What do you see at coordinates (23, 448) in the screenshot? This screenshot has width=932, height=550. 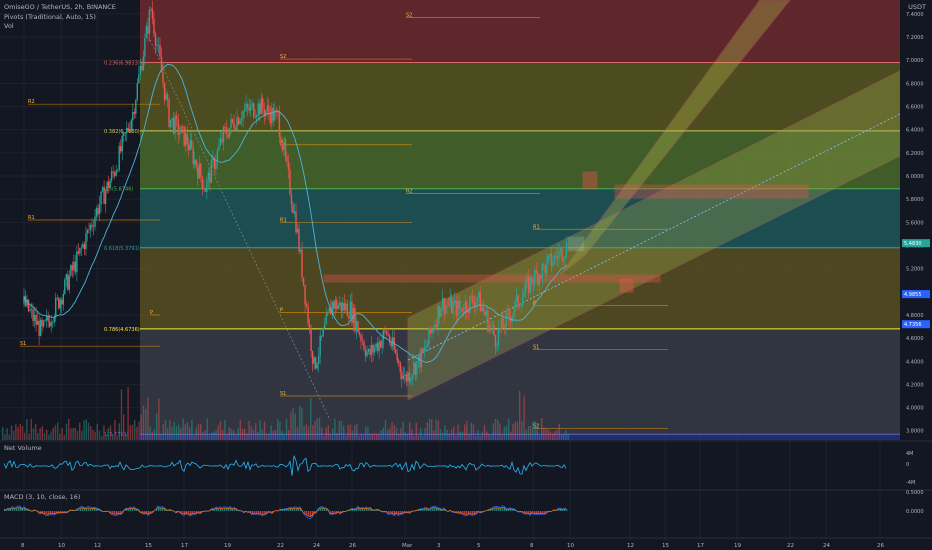 I see `net-volume-label: Net Volume` at bounding box center [23, 448].